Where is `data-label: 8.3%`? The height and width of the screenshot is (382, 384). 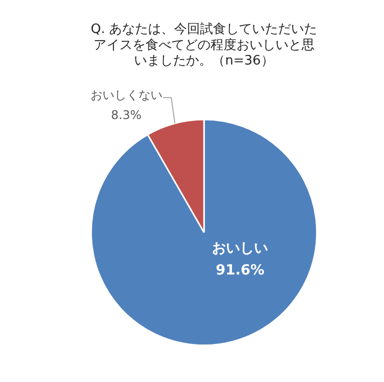
data-label: 8.3% is located at coordinates (126, 115).